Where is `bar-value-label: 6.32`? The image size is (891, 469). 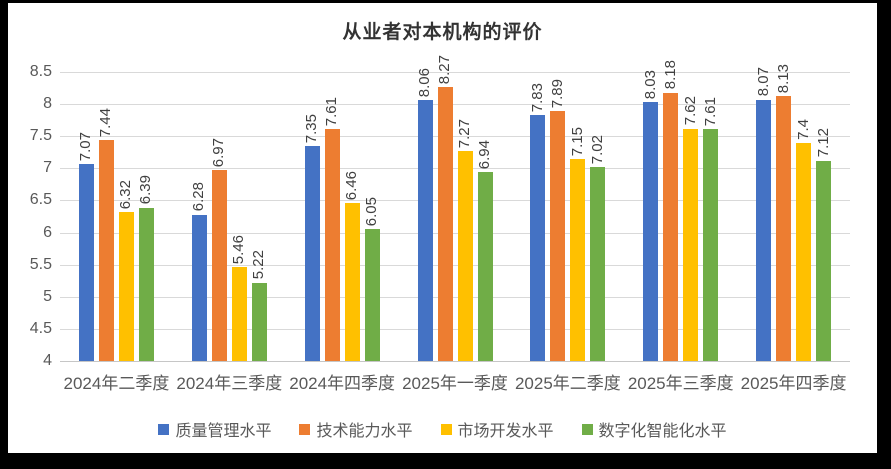 bar-value-label: 6.32 is located at coordinates (126, 194).